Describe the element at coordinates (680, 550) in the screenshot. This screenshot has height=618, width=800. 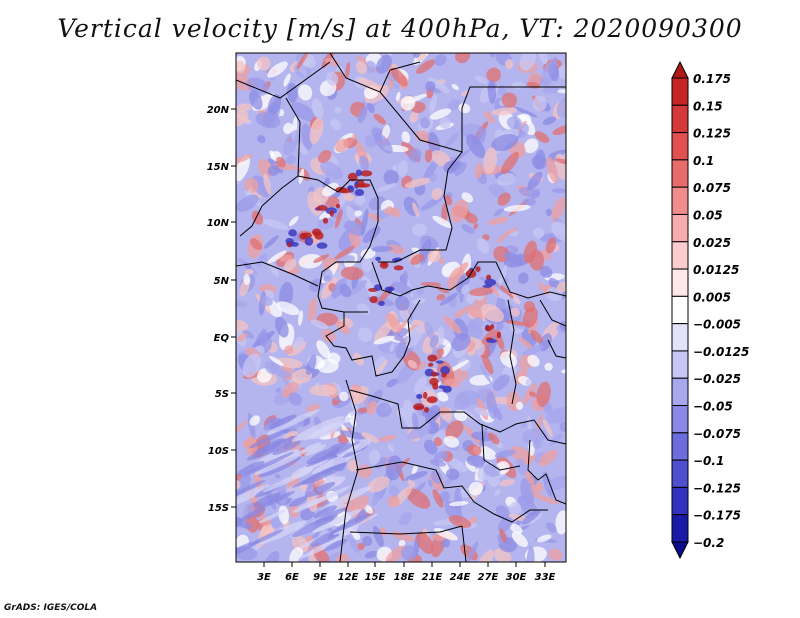
I see `colorbar-cap-bottom` at that location.